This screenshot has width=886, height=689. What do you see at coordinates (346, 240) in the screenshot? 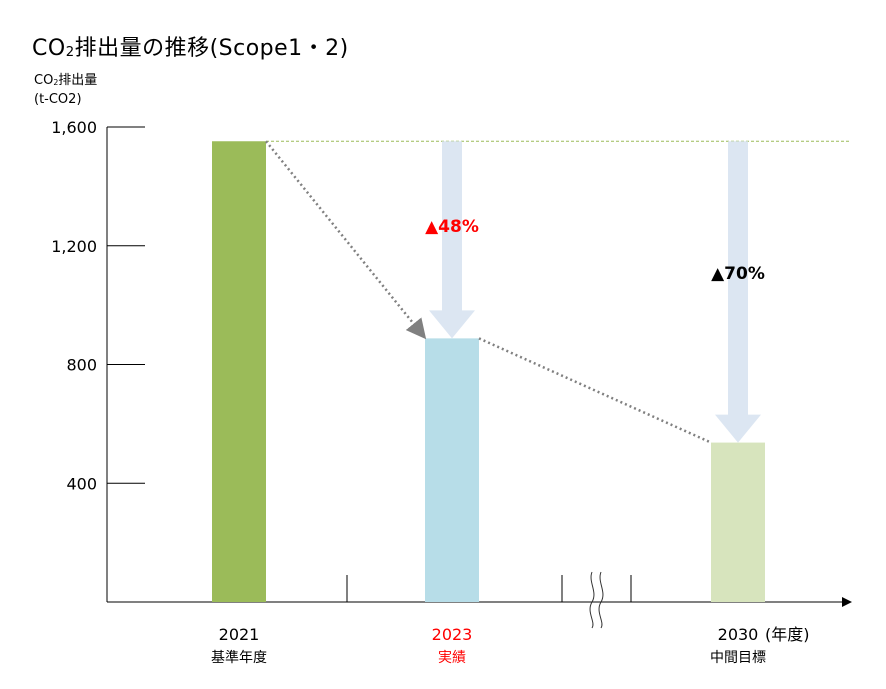
I see `trend-line-2021-2023` at bounding box center [346, 240].